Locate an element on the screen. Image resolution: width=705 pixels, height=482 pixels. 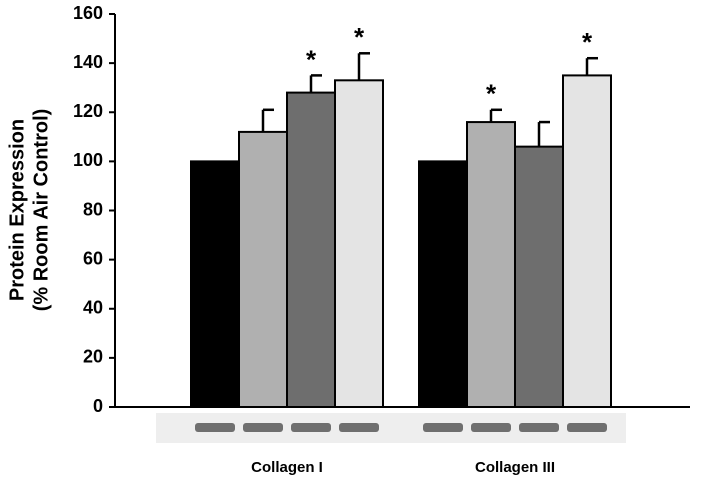
y-tick-label: 0 is located at coordinates (98, 406).